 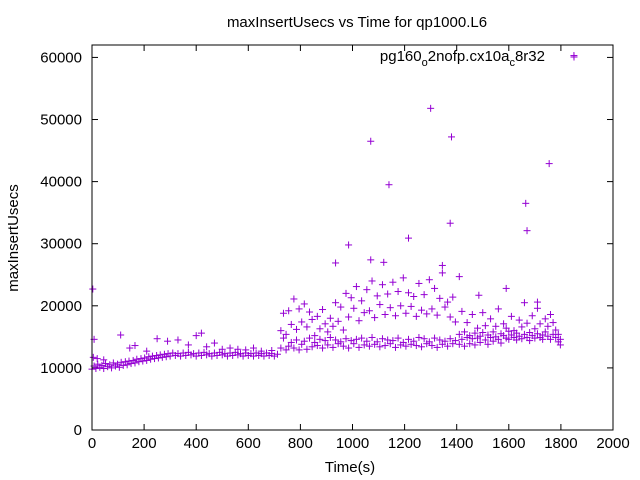 I want to click on x-axis-title: Time(s), so click(x=350, y=467).